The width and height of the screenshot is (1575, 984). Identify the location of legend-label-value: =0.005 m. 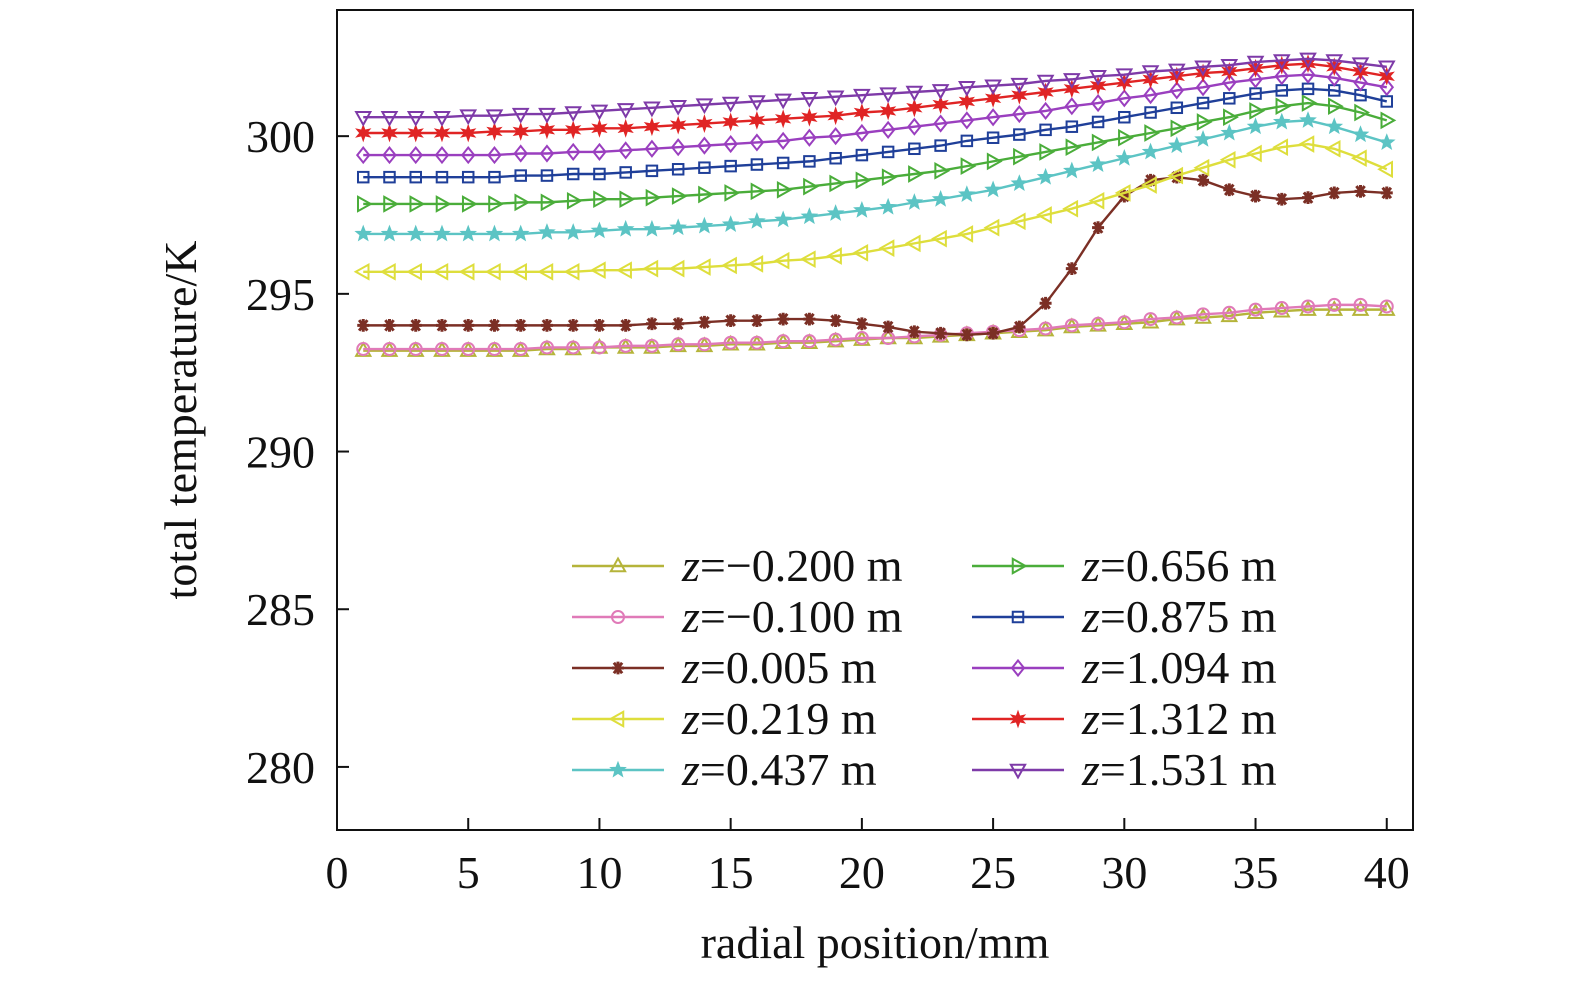
(788, 667).